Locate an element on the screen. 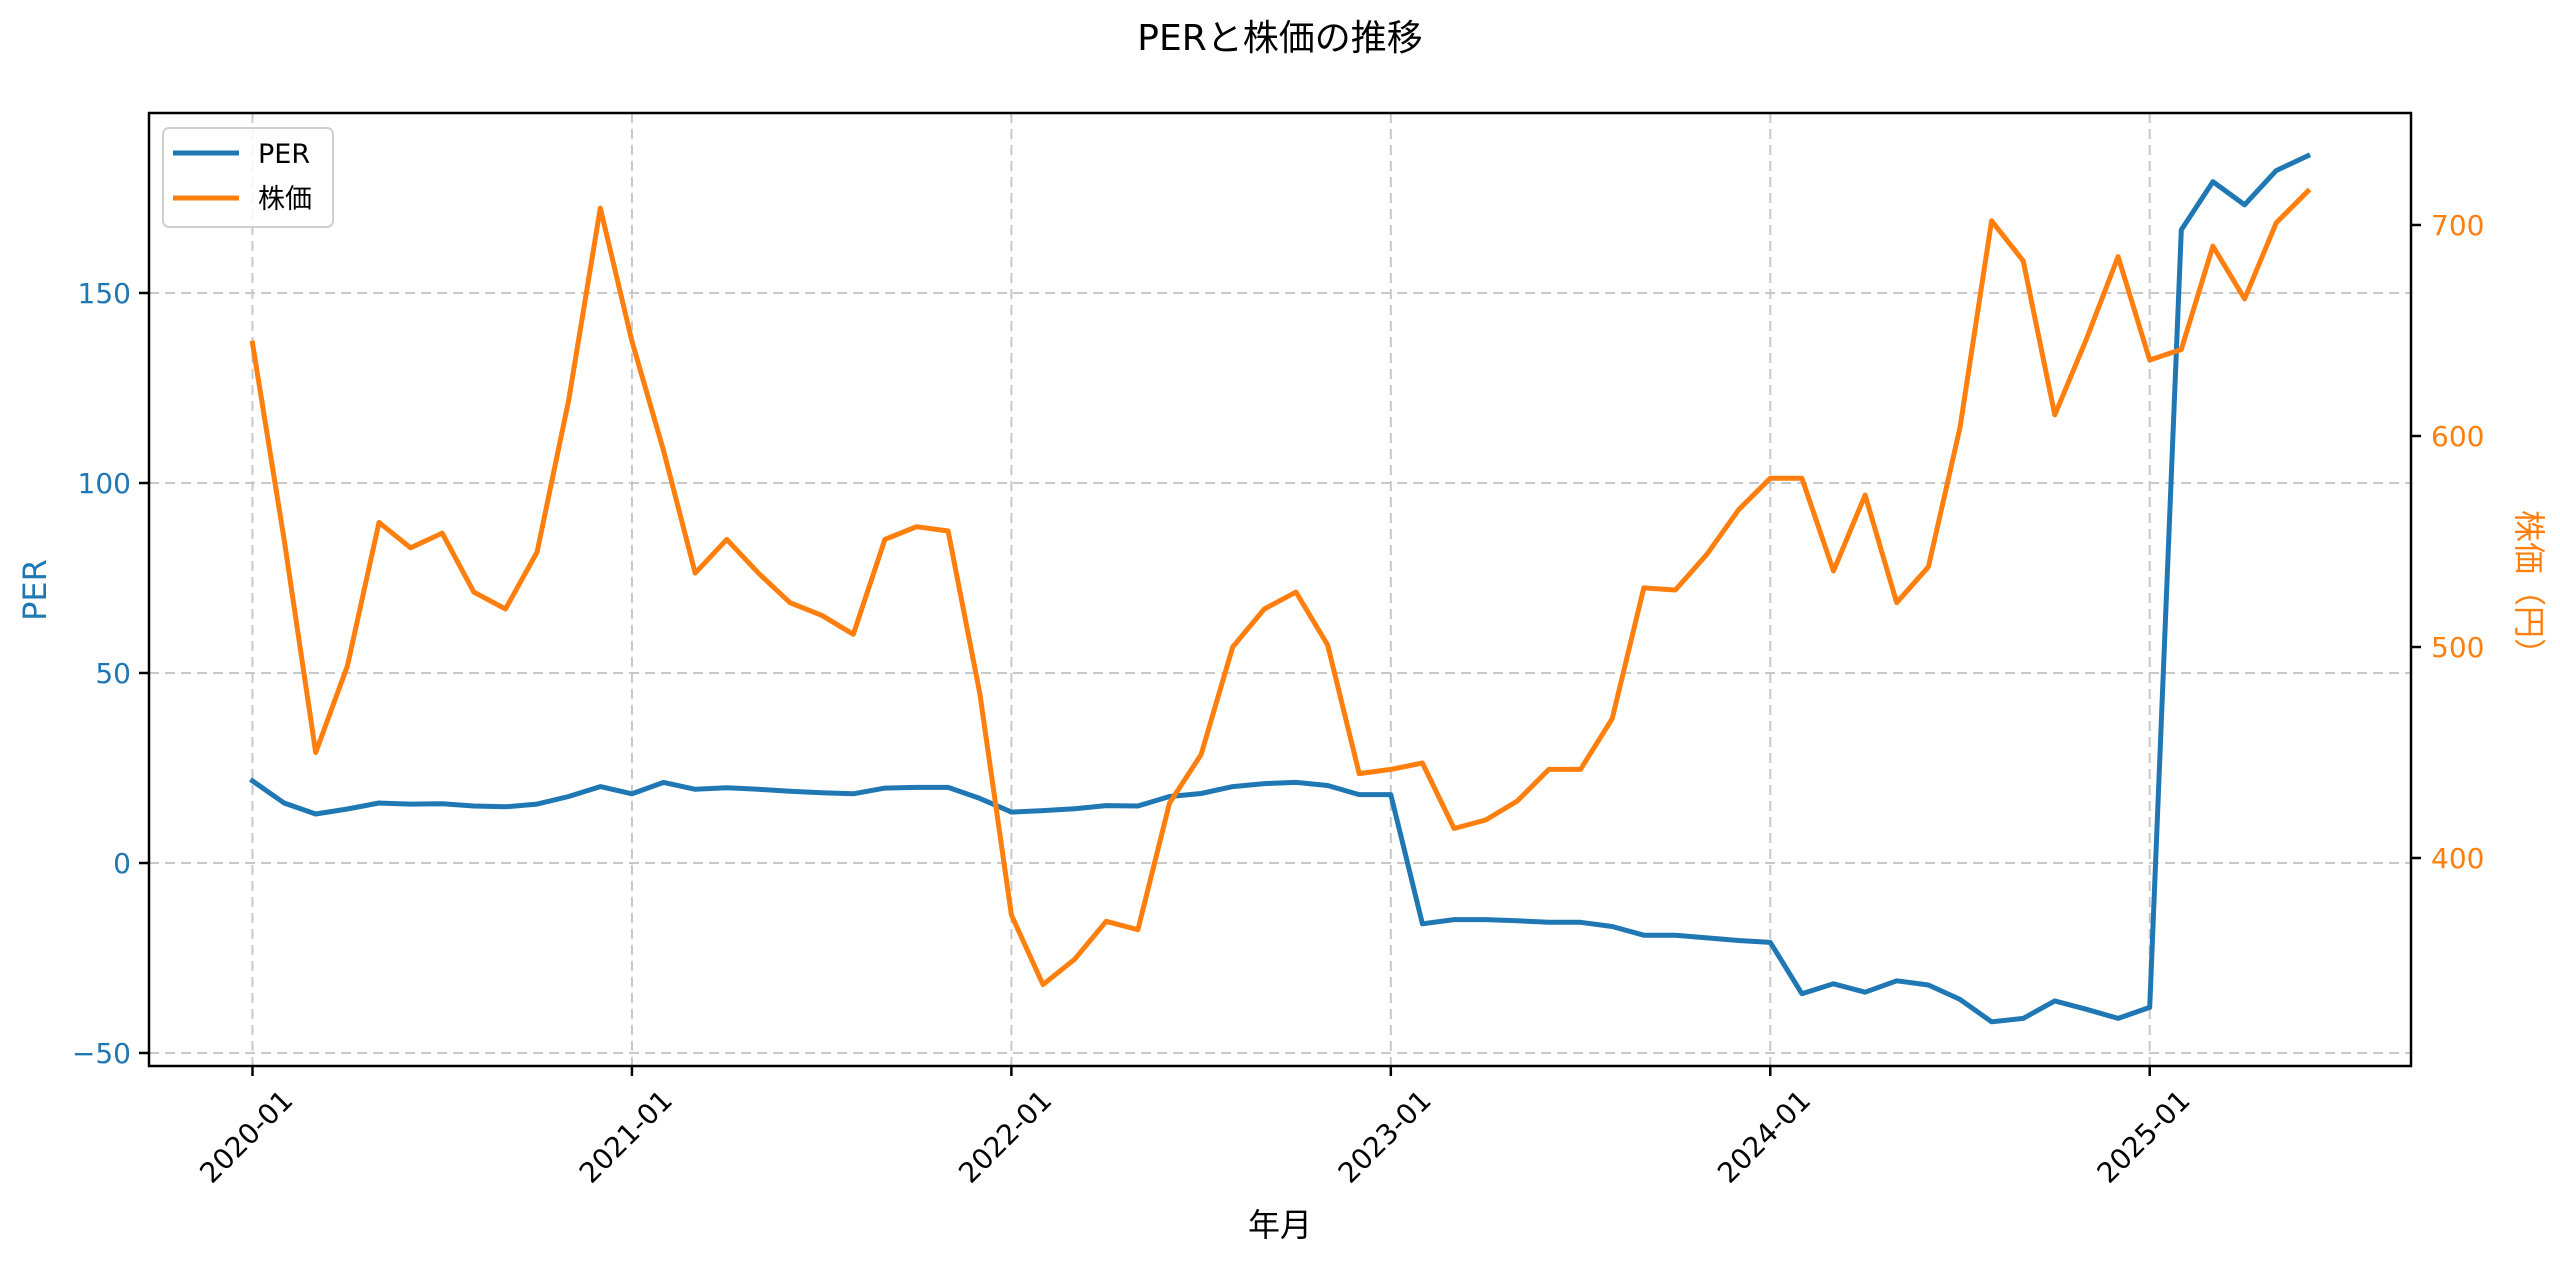 This screenshot has width=2560, height=1269. x-tick-label: 2022-01 is located at coordinates (1005, 1137).